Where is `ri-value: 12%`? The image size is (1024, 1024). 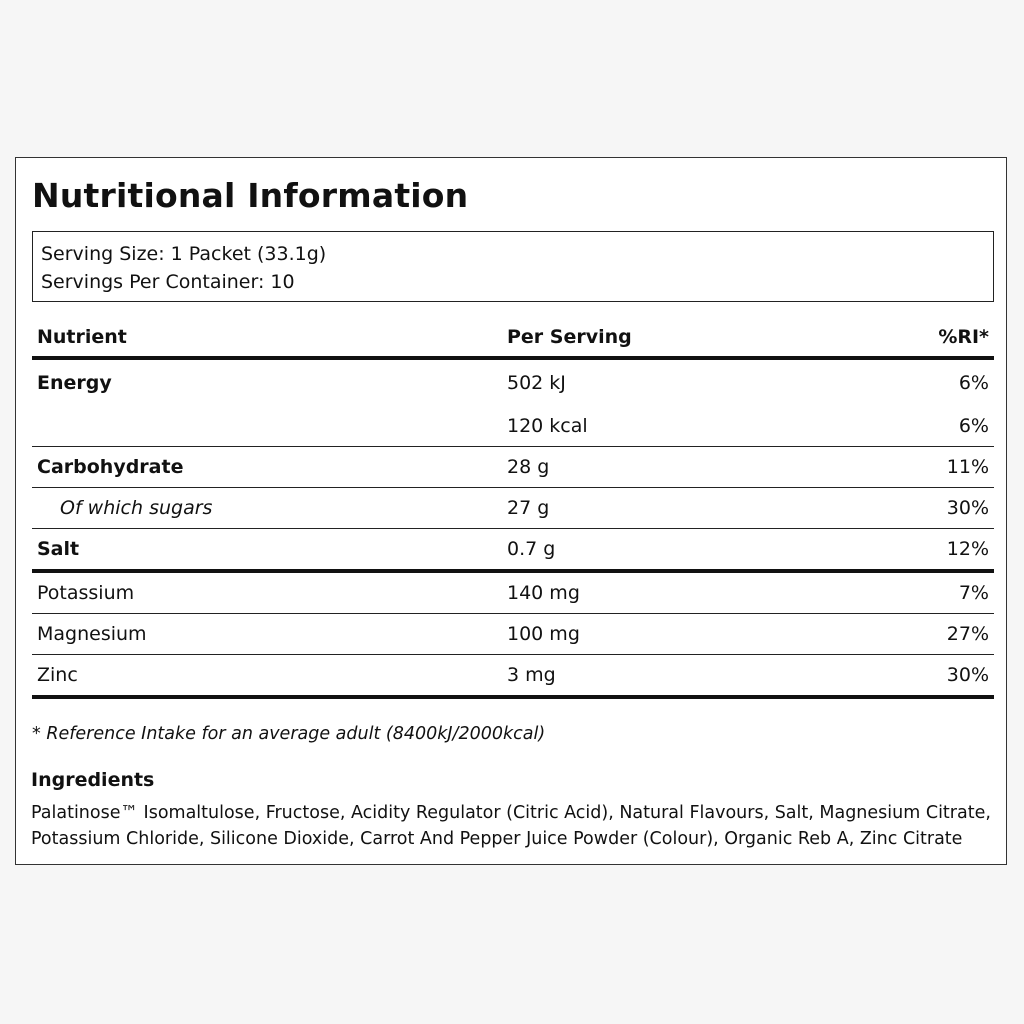
ri-value: 12% is located at coordinates (967, 549).